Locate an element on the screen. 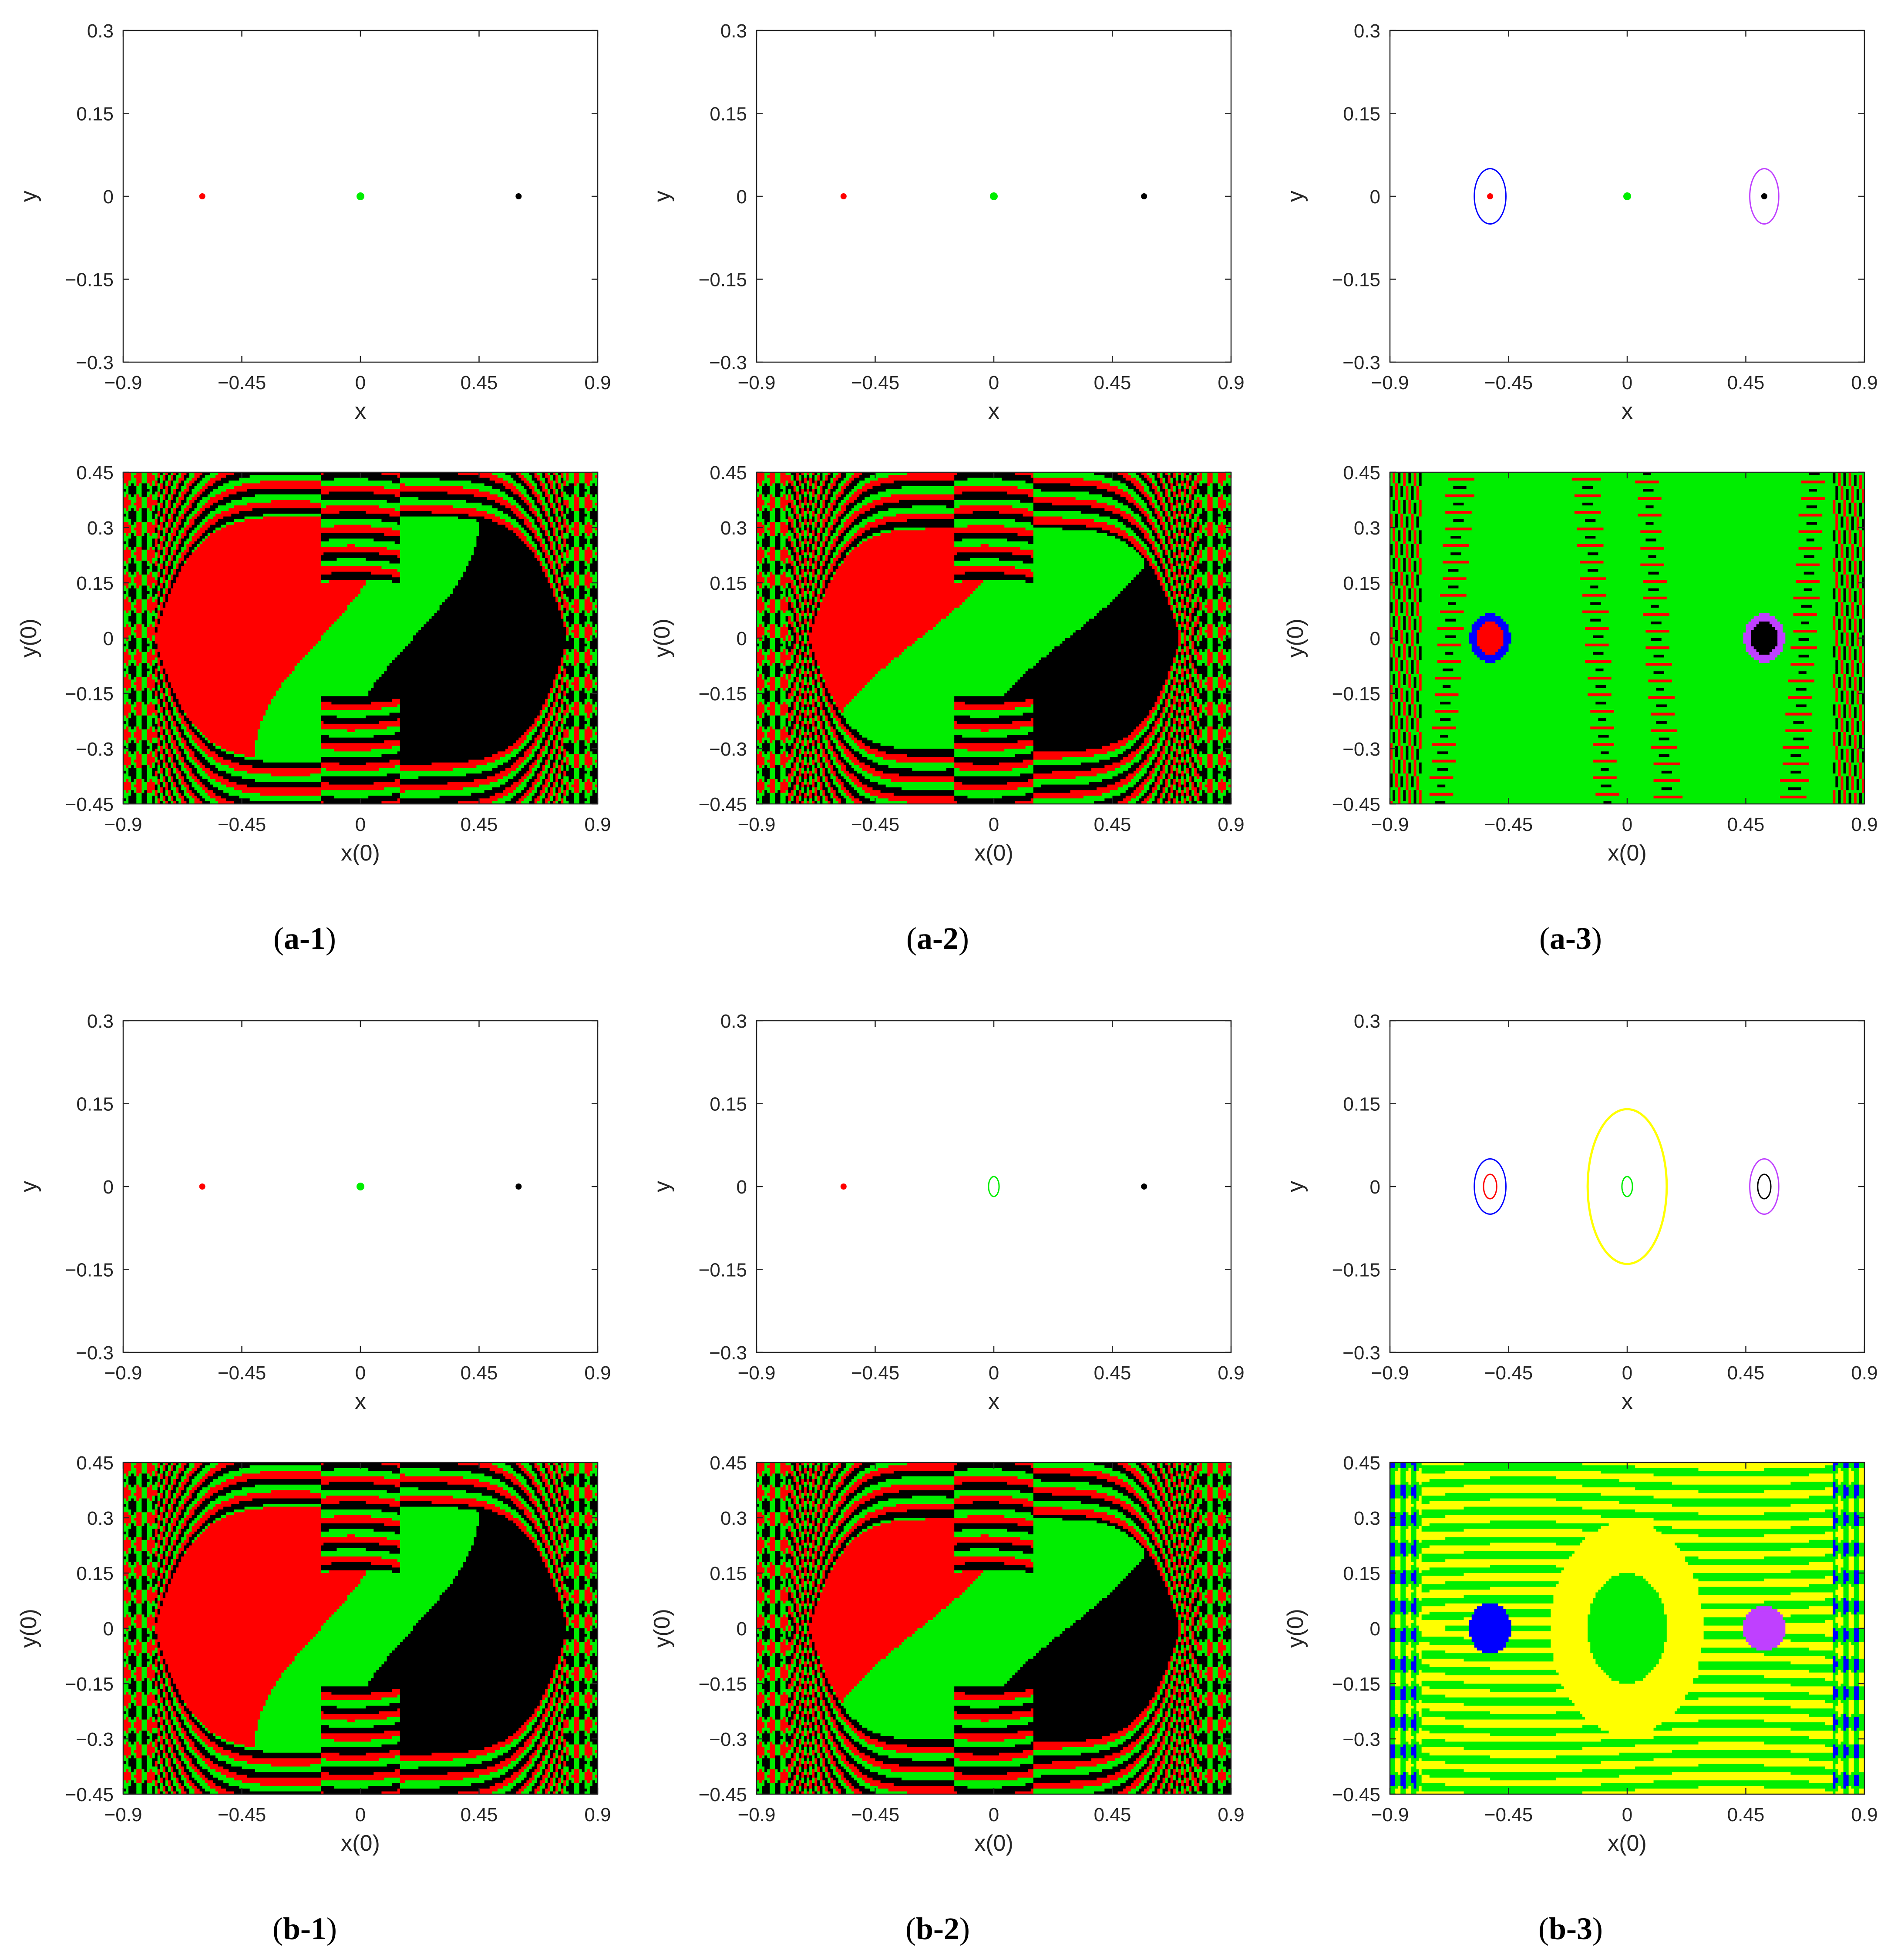 The image size is (1901, 1960). orbit-blue is located at coordinates (1490, 1186).